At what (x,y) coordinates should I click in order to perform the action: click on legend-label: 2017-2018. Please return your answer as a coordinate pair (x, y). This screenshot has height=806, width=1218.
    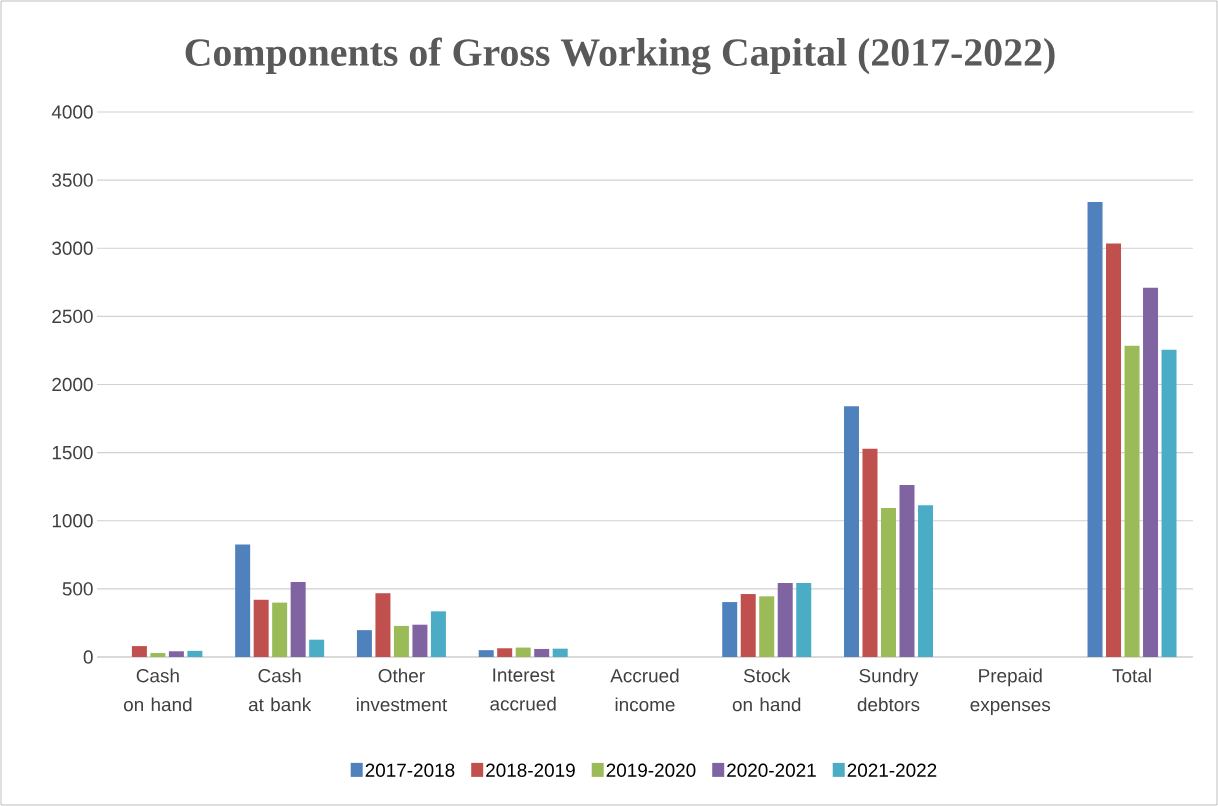
    Looking at the image, I should click on (410, 770).